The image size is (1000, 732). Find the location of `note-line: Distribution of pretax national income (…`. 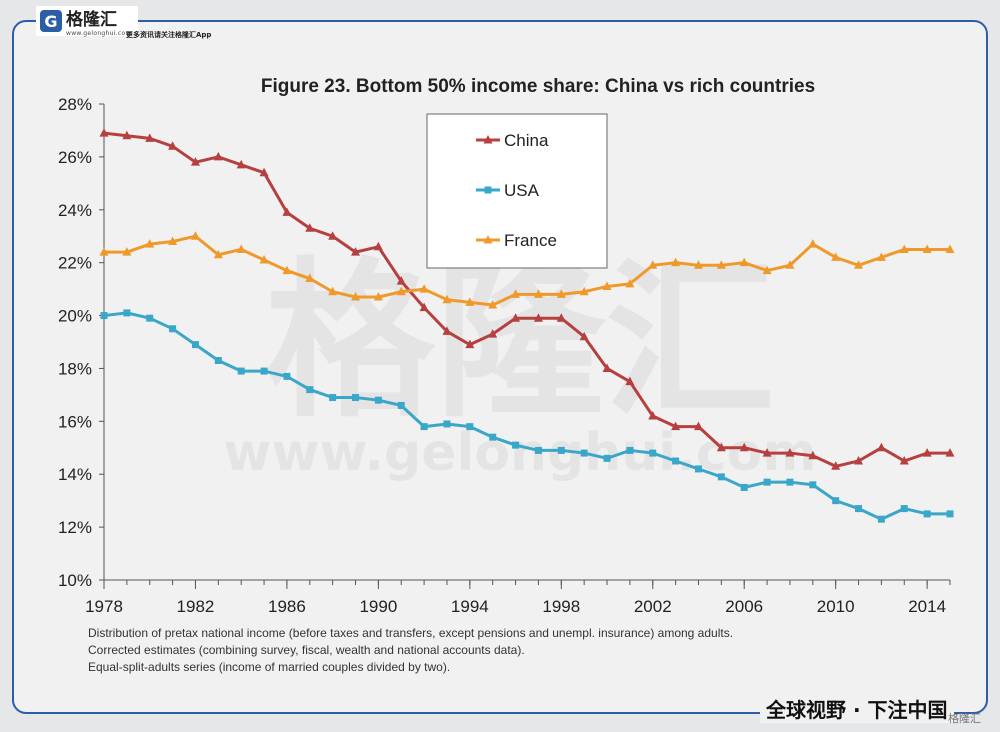

note-line: Distribution of pretax national income (… is located at coordinates (411, 633).